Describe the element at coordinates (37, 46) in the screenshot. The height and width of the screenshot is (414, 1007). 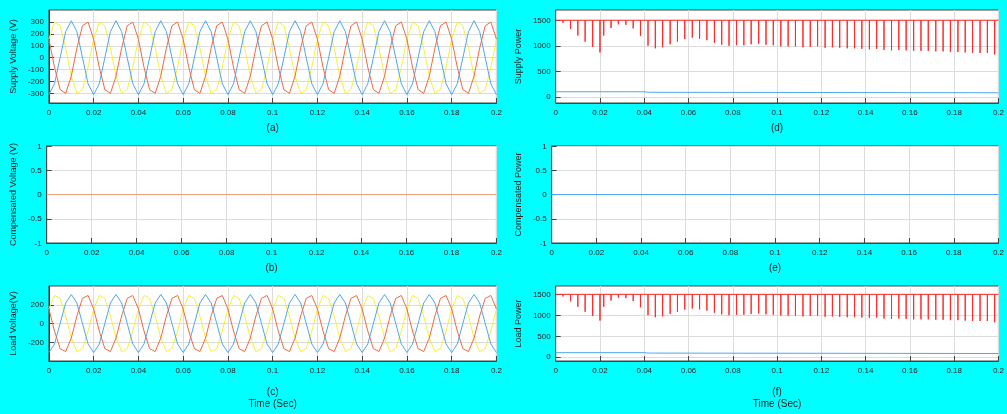
I see `y-tick-label: 100` at that location.